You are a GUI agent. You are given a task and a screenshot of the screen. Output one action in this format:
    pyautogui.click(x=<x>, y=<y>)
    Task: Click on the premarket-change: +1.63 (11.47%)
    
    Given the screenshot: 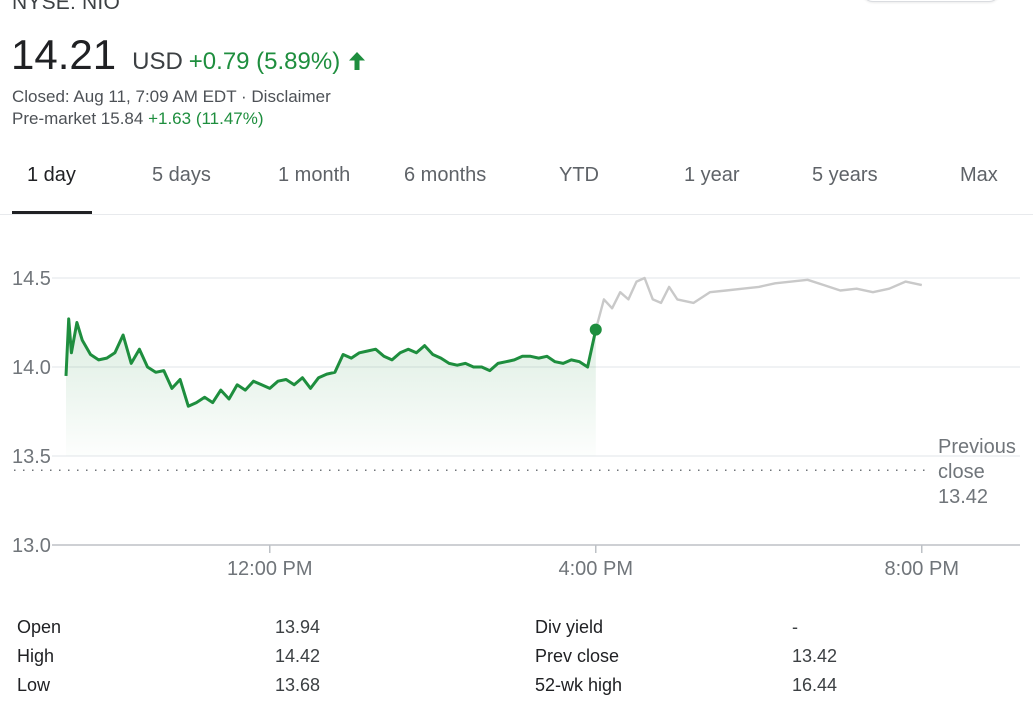 What is the action you would take?
    pyautogui.click(x=206, y=118)
    